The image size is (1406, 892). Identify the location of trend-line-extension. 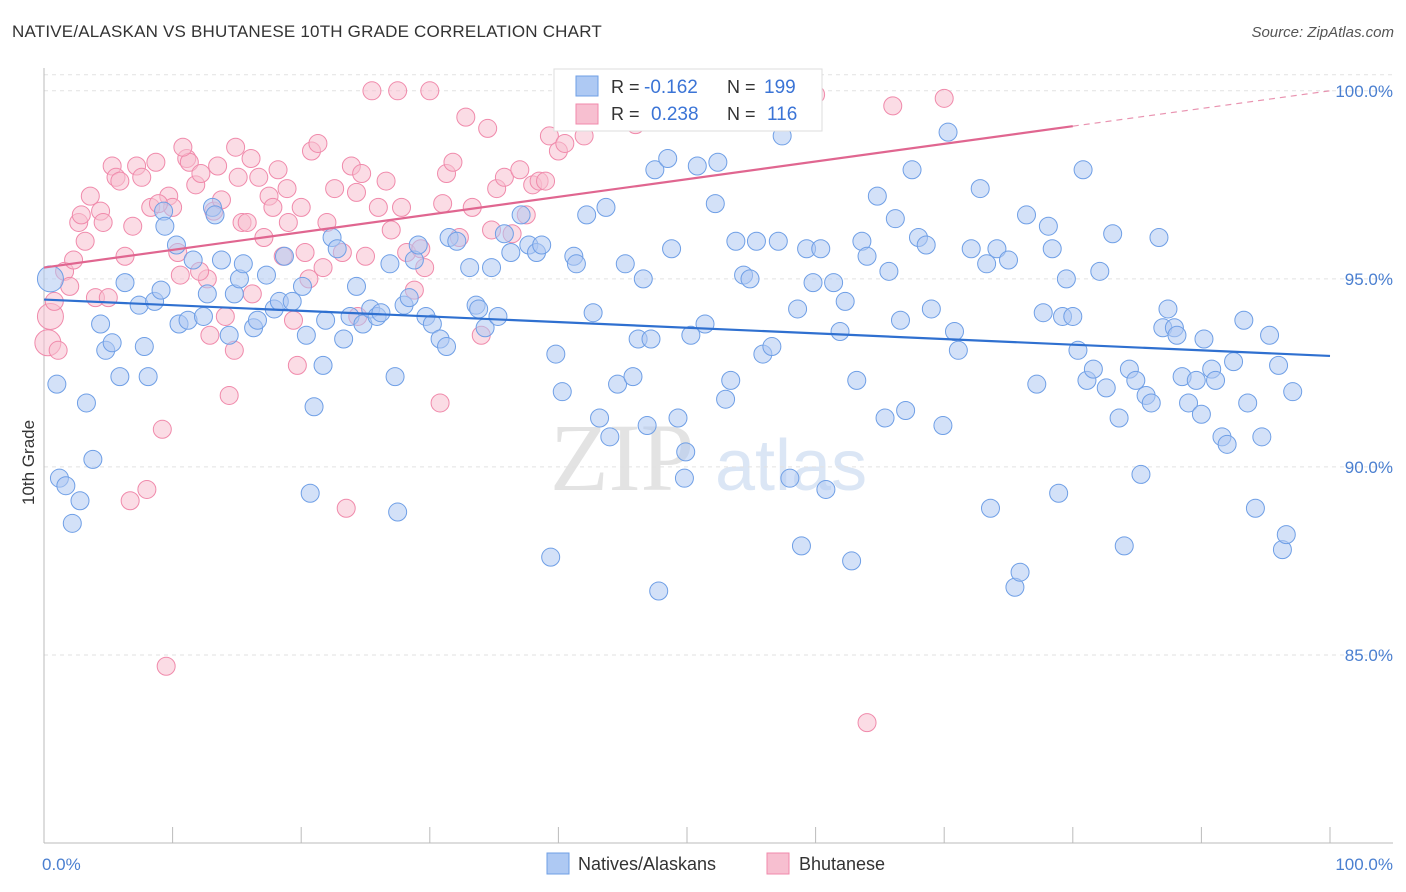
(1201, 108).